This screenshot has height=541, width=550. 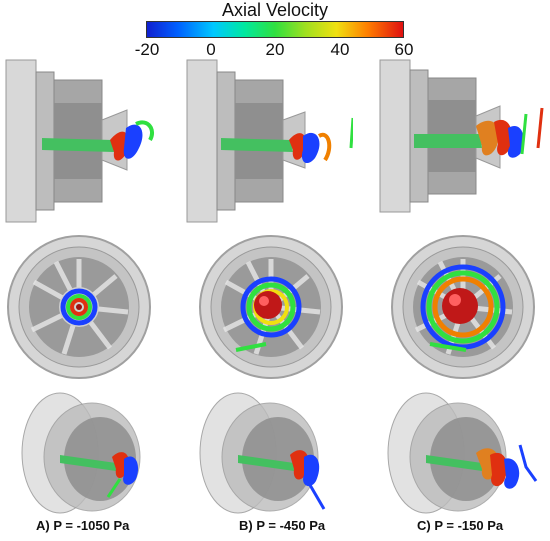 What do you see at coordinates (275, 29) in the screenshot?
I see `colorbar` at bounding box center [275, 29].